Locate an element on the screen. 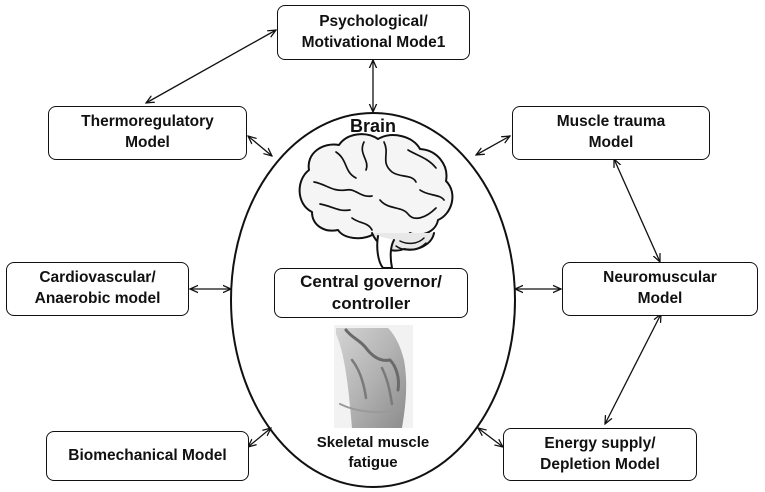  cardiovascular-model-box: Cardiovascular/ Anaerobic model is located at coordinates (97, 289).